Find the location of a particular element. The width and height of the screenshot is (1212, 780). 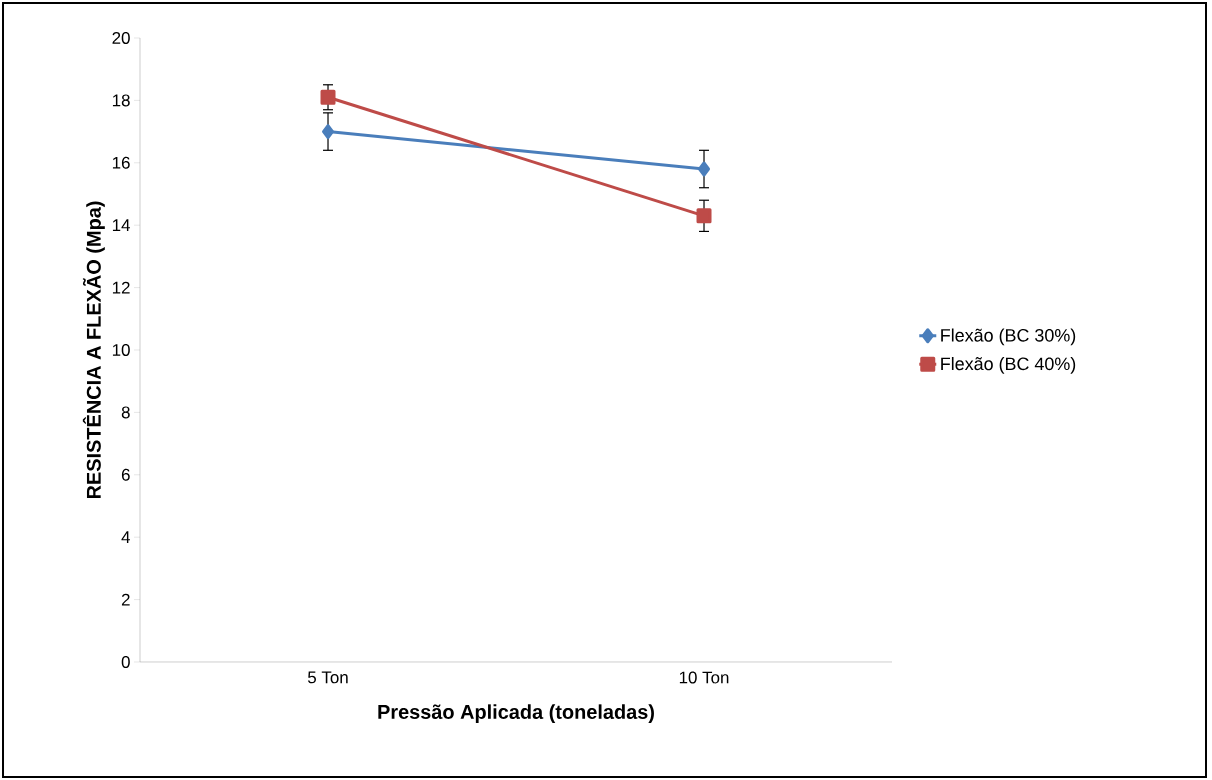

y-tick-label: 4 is located at coordinates (125, 537).